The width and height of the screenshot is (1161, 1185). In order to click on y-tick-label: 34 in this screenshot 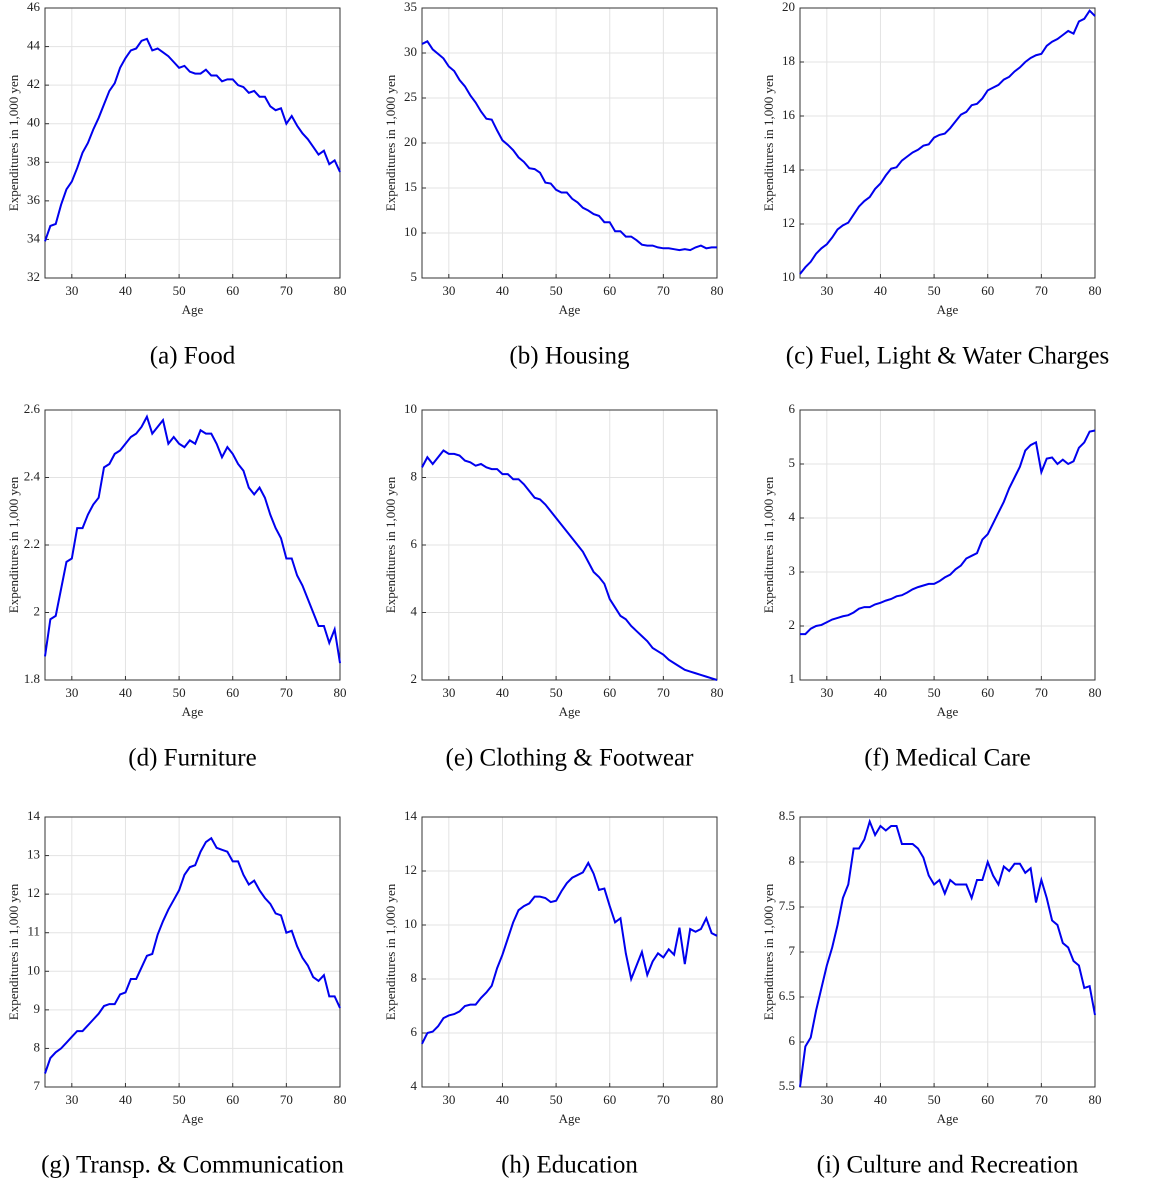, I will do `click(34, 237)`.